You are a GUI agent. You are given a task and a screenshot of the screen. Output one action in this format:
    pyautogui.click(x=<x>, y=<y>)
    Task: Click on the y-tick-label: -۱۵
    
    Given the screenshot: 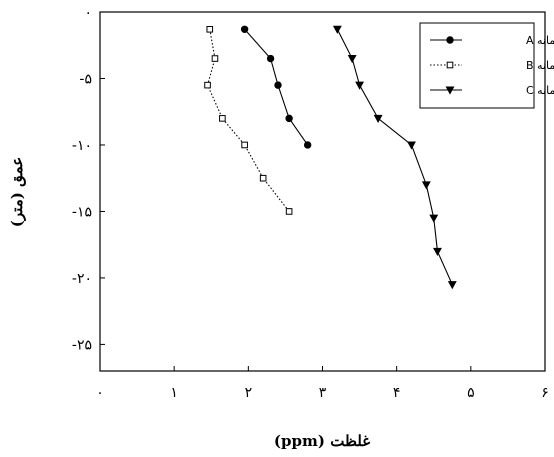 What is the action you would take?
    pyautogui.click(x=82, y=212)
    